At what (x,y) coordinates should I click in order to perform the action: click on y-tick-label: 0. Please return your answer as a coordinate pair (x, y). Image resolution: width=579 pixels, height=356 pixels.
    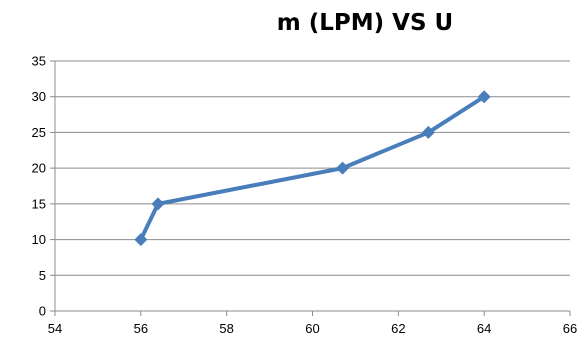
    Looking at the image, I should click on (42, 311).